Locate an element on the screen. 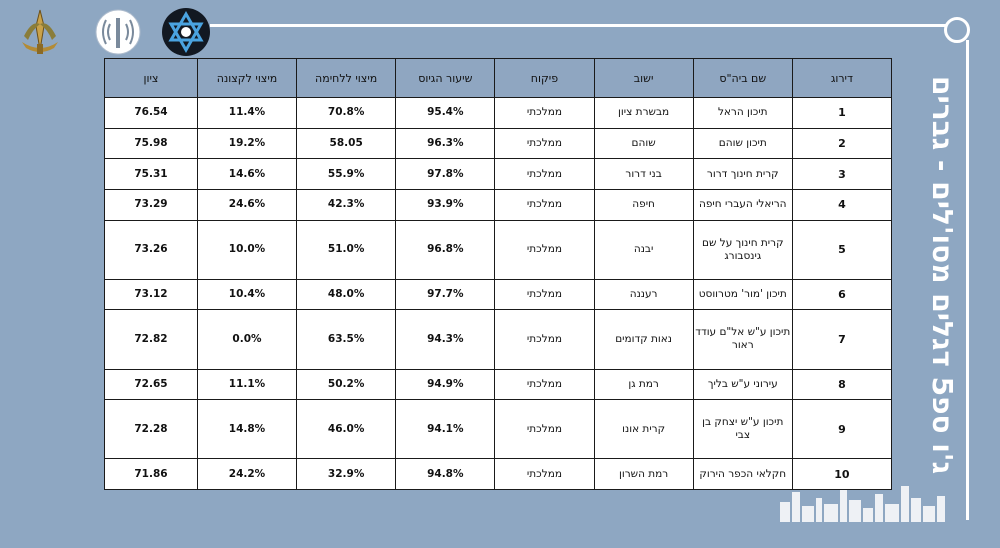 This screenshot has height=548, width=1000. signal-corps-icon is located at coordinates (118, 32).